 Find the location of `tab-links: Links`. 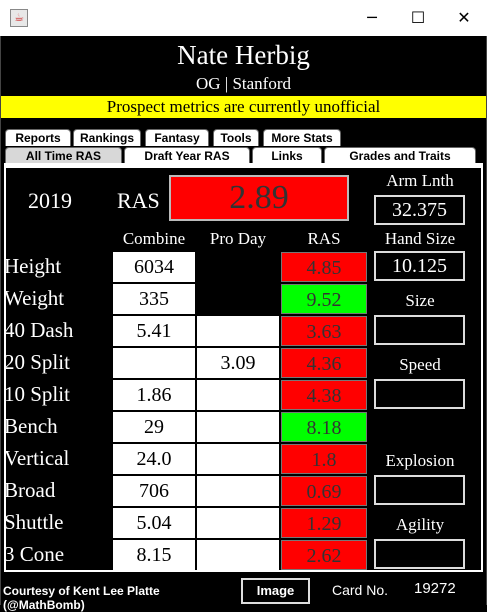

tab-links: Links is located at coordinates (287, 155).